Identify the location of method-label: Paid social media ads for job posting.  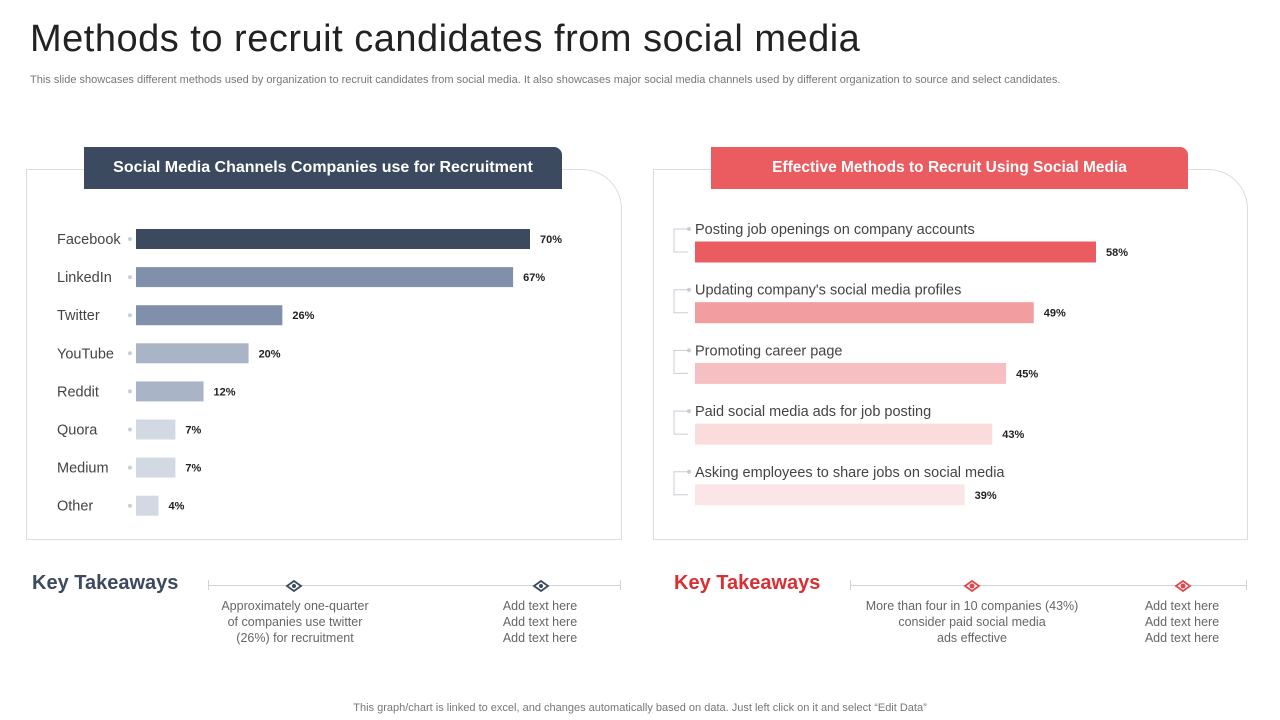
(813, 412).